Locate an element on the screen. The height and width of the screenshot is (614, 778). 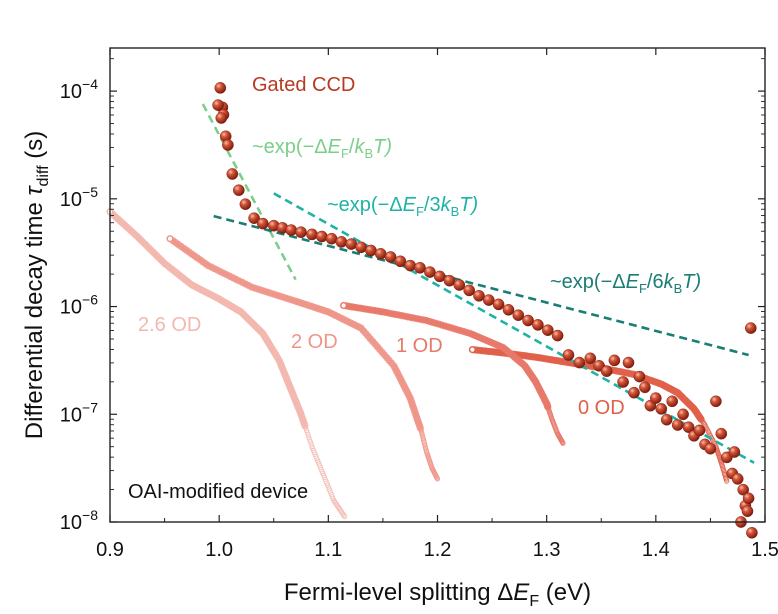
y-tick-label: 10⁻⁷ is located at coordinates (79, 412).